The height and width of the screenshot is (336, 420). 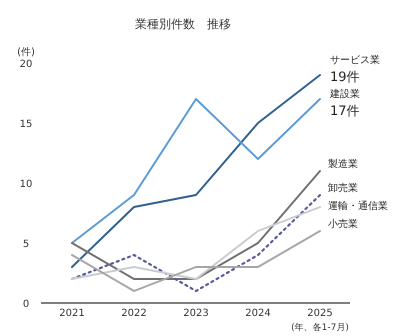 What do you see at coordinates (26, 244) in the screenshot?
I see `y-tick-label: 5` at bounding box center [26, 244].